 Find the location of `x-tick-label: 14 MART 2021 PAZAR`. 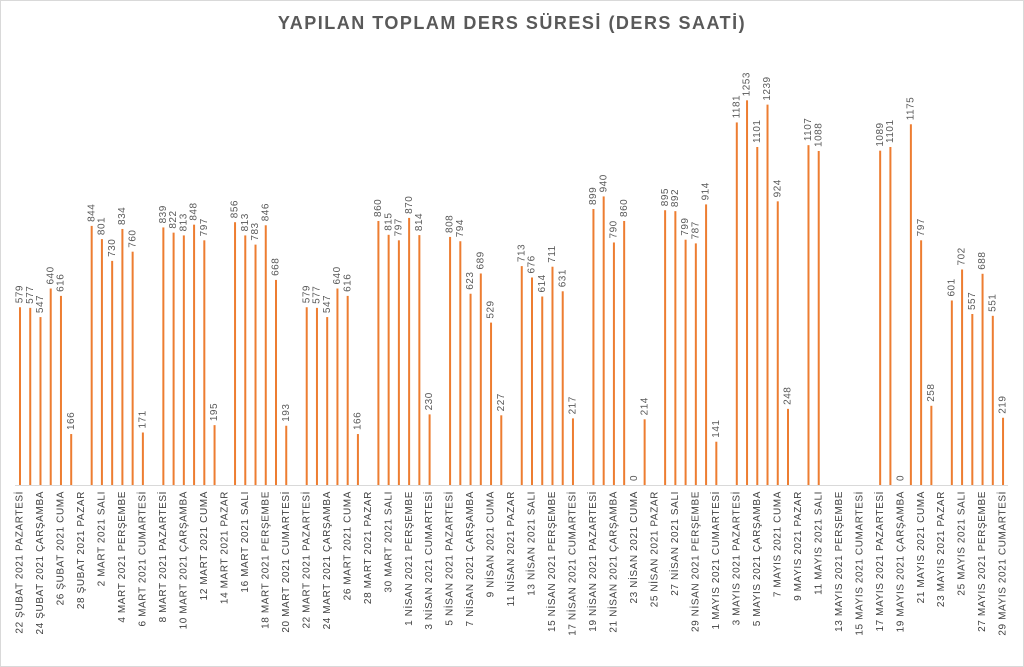

x-tick-label: 14 MART 2021 PAZAR is located at coordinates (224, 547).